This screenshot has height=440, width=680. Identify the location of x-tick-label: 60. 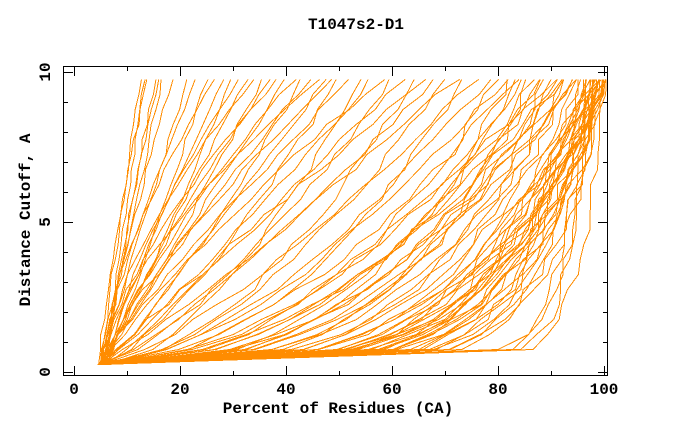
(391, 390).